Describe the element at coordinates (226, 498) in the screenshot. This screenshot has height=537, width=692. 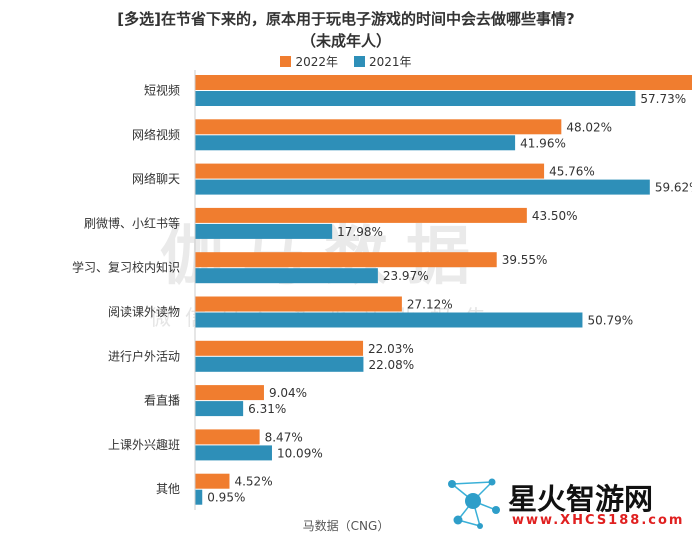
I see `data-label-2021: 0.95%` at that location.